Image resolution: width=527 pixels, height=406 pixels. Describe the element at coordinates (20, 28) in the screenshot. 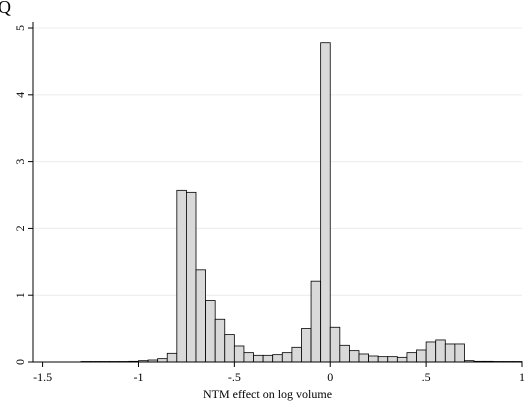

I see `y-tick-label: 5` at that location.